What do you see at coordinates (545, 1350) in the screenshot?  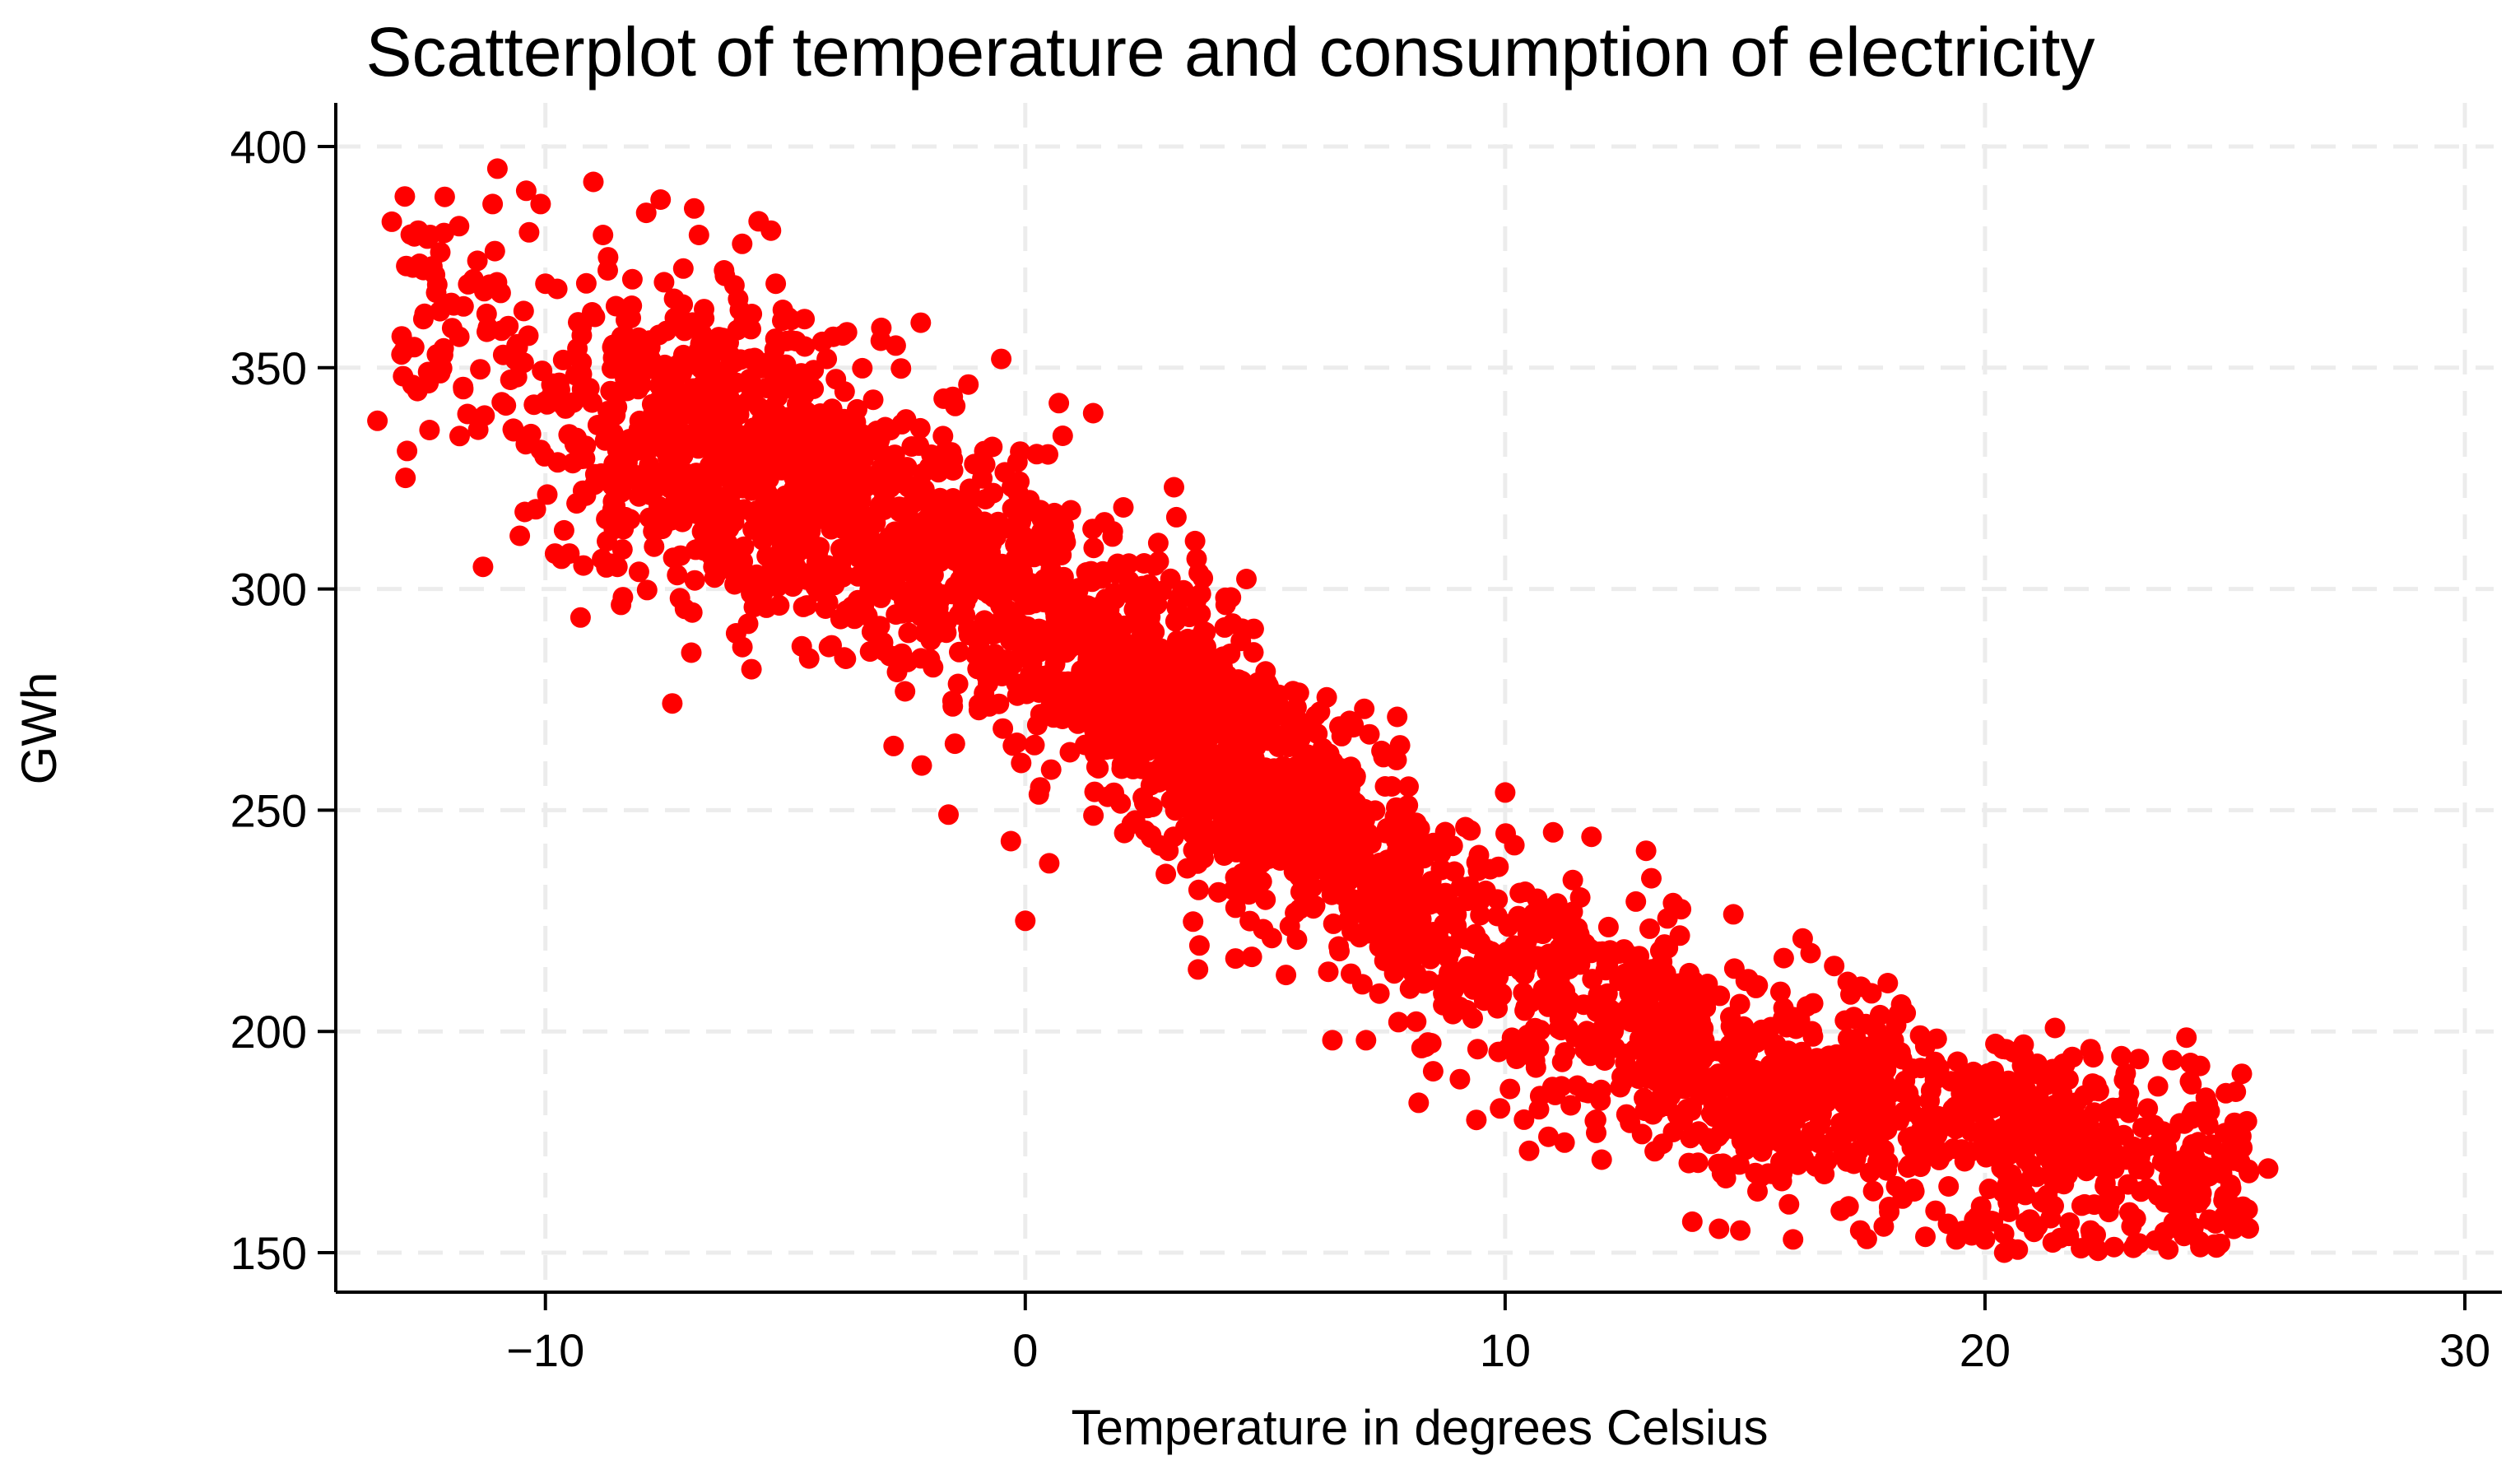 I see `x-tick-label--10: −10` at bounding box center [545, 1350].